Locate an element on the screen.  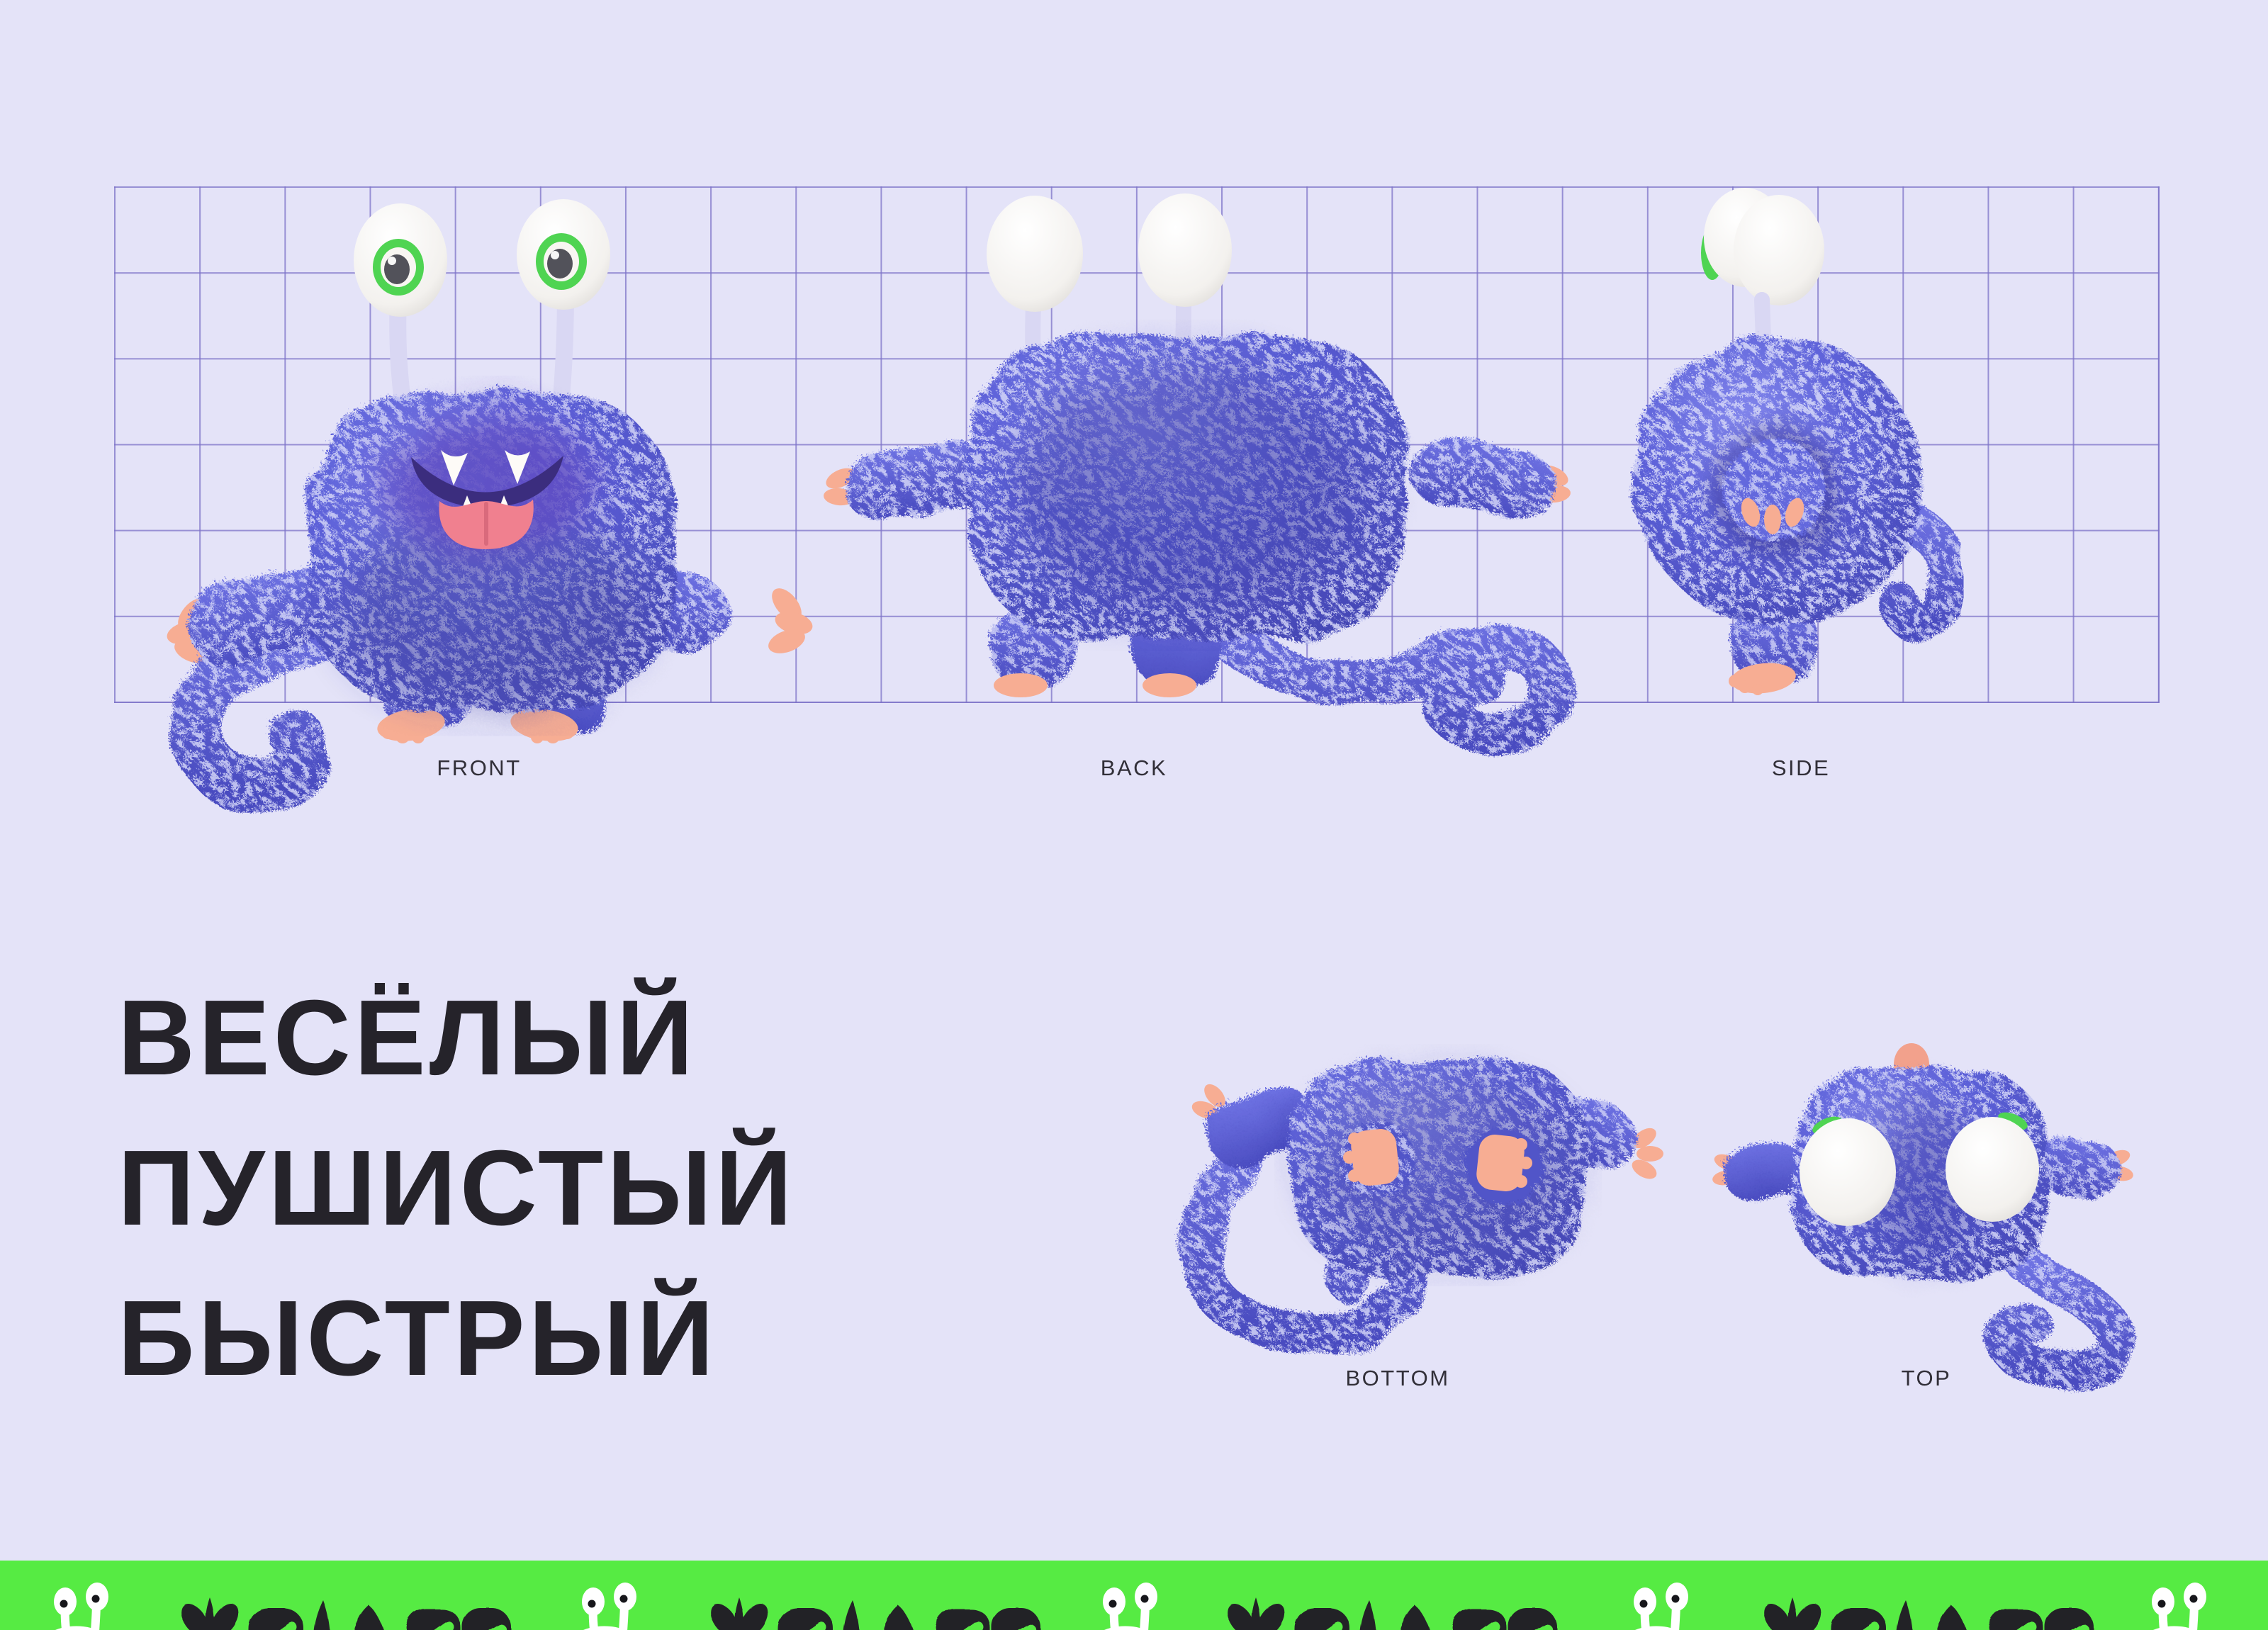
mouth is located at coordinates (487, 500).